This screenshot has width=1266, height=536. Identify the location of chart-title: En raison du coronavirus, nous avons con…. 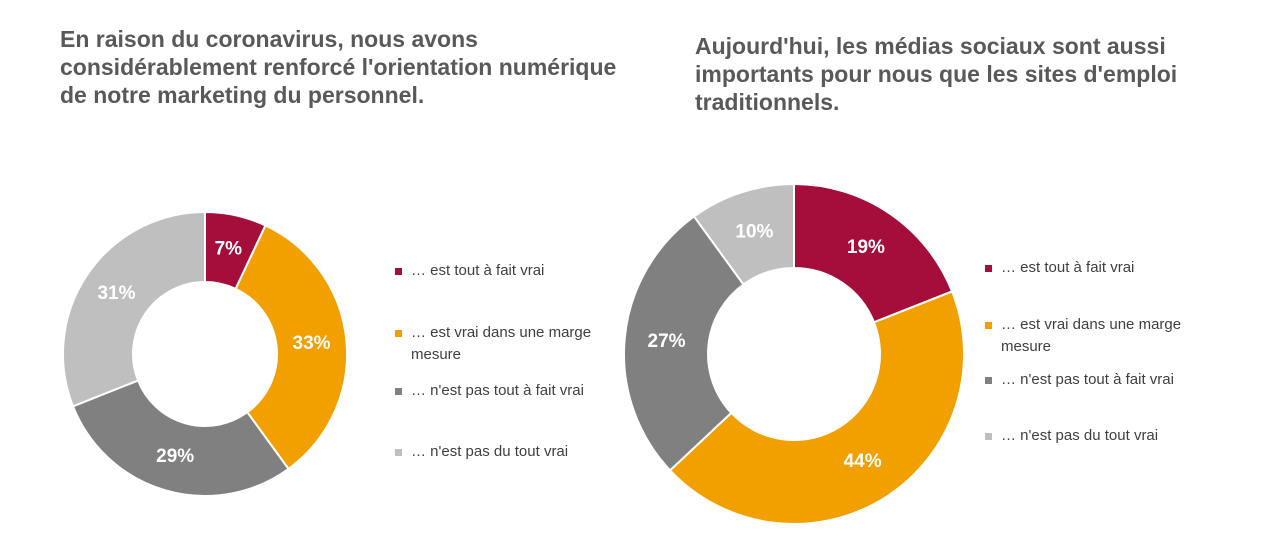
(338, 67).